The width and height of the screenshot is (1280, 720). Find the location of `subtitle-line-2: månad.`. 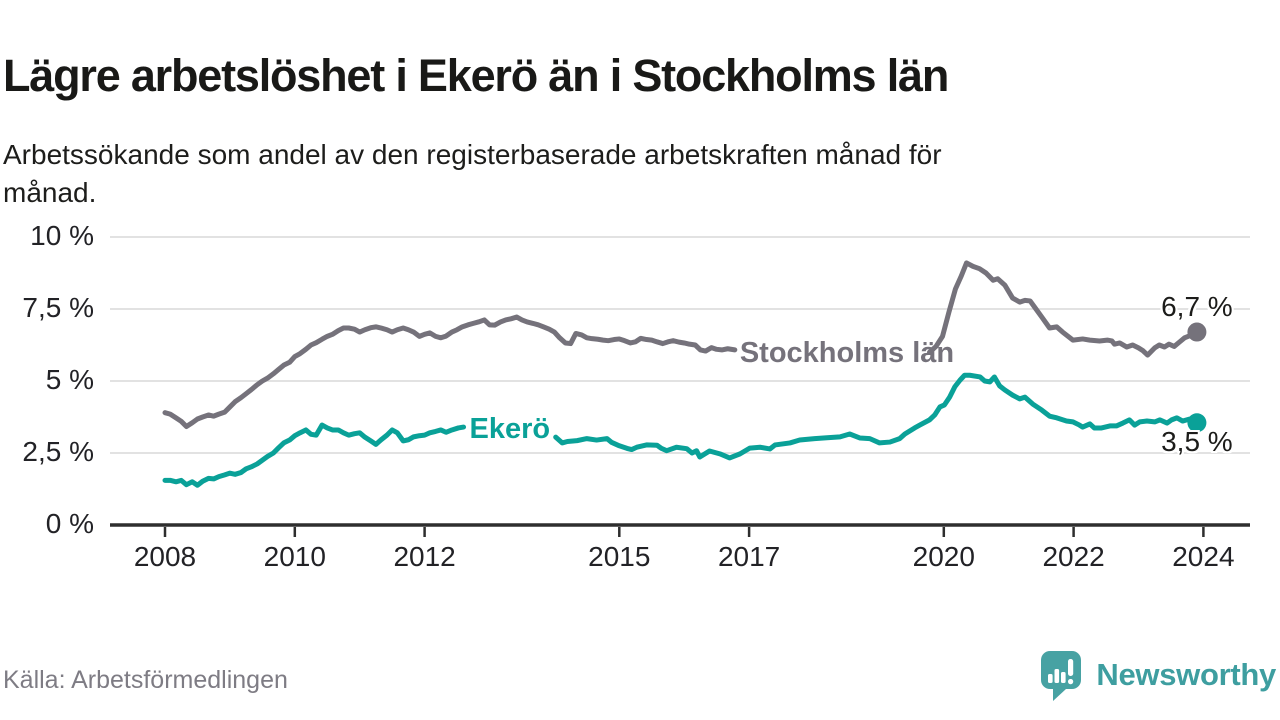

subtitle-line-2: månad. is located at coordinates (50, 192).